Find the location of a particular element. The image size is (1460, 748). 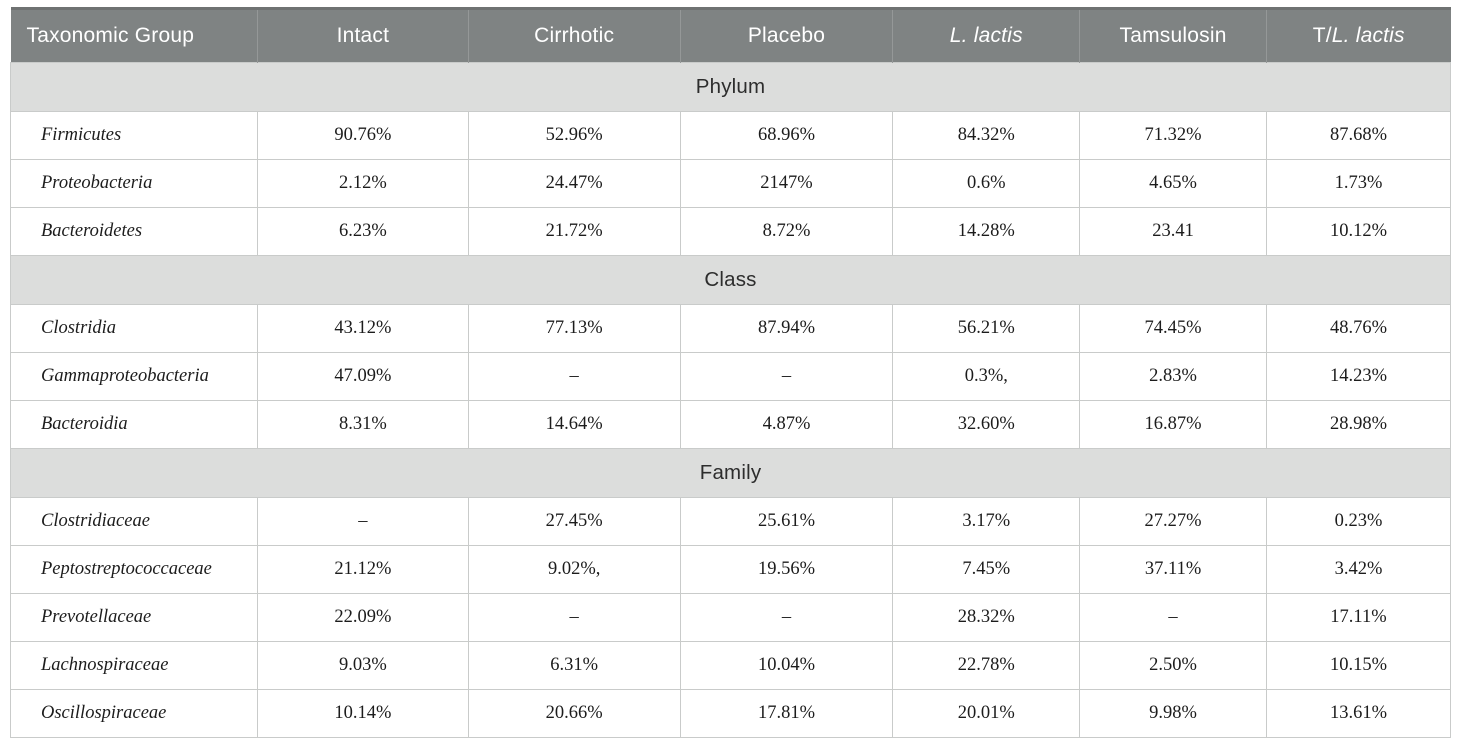

value-cell: 13.61% is located at coordinates (1358, 713).